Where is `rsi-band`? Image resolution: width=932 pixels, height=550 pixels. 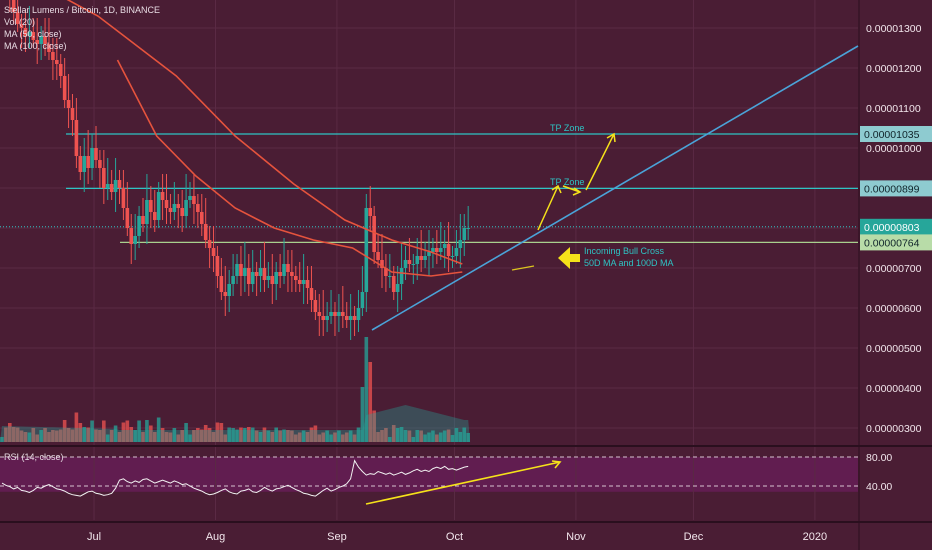
rsi-band is located at coordinates (429, 474).